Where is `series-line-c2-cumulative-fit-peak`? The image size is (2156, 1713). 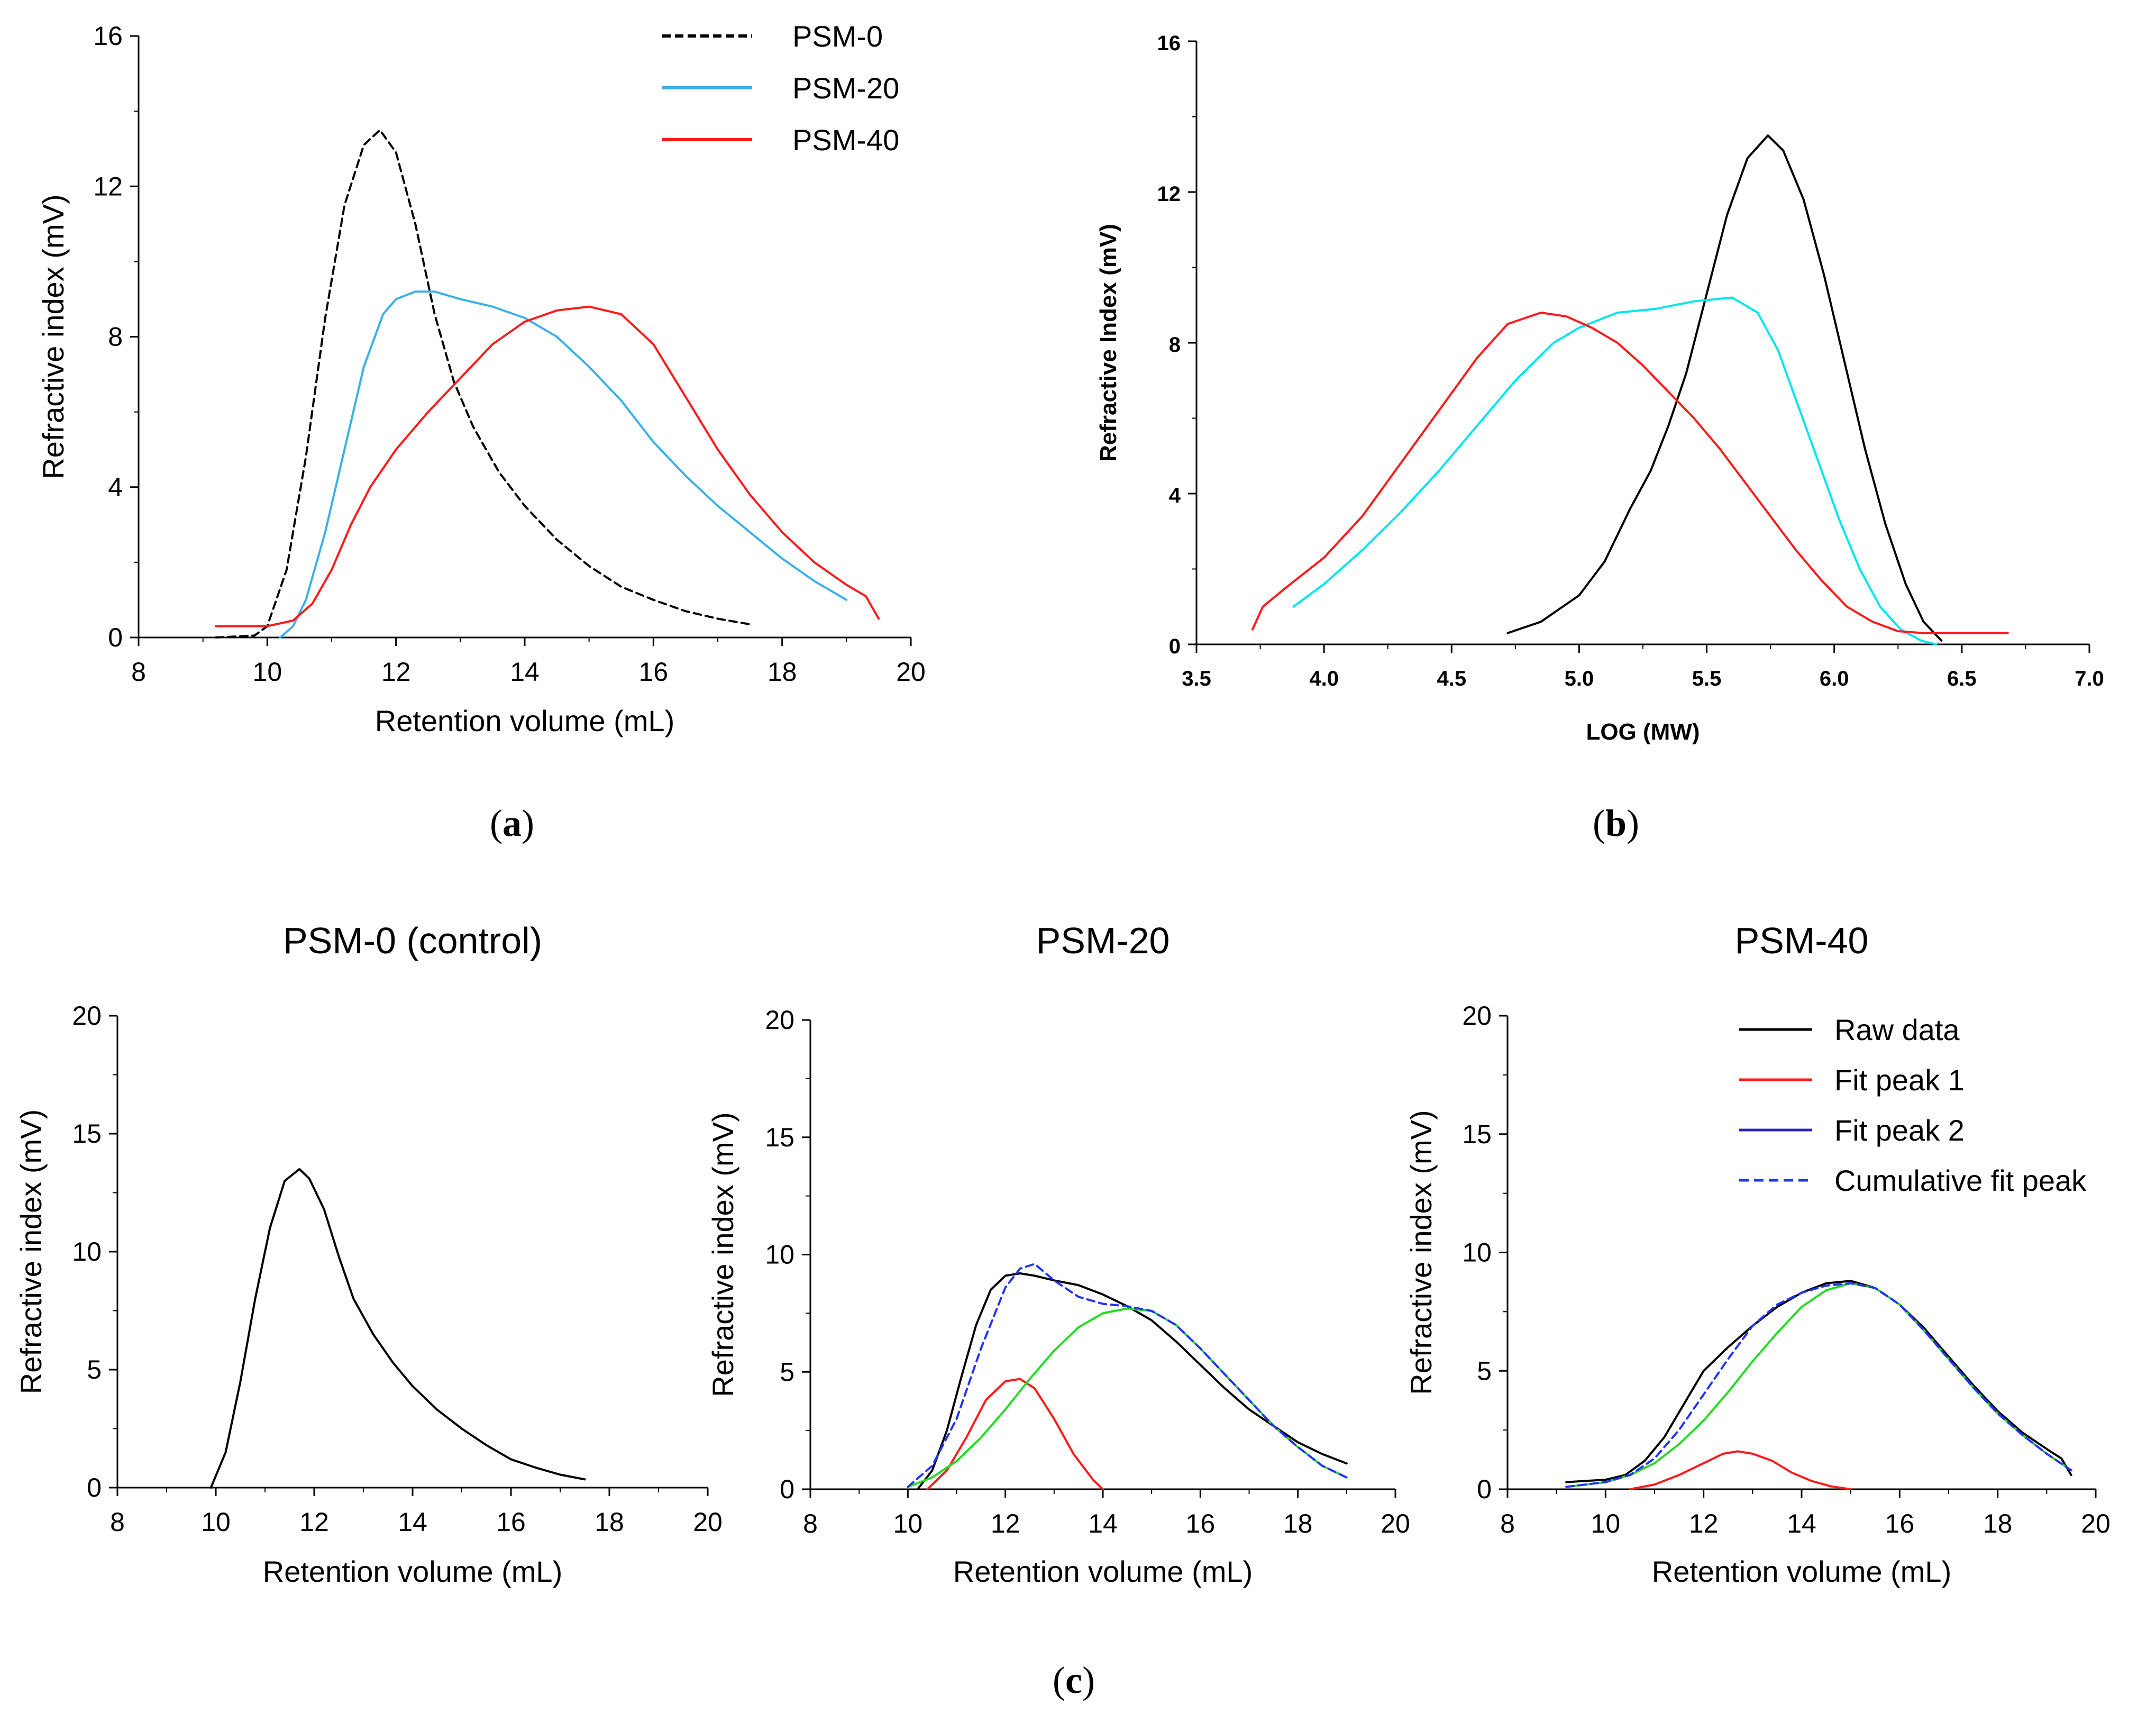 series-line-c2-cumulative-fit-peak is located at coordinates (1127, 1375).